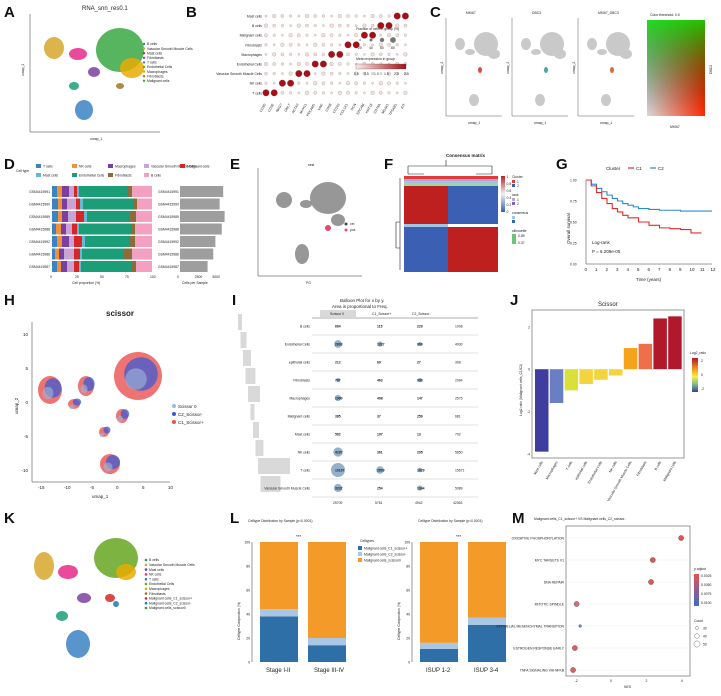  What do you see at coordinates (305, 471) in the screenshot?
I see `panel-i-row-label: T cells` at bounding box center [305, 471].